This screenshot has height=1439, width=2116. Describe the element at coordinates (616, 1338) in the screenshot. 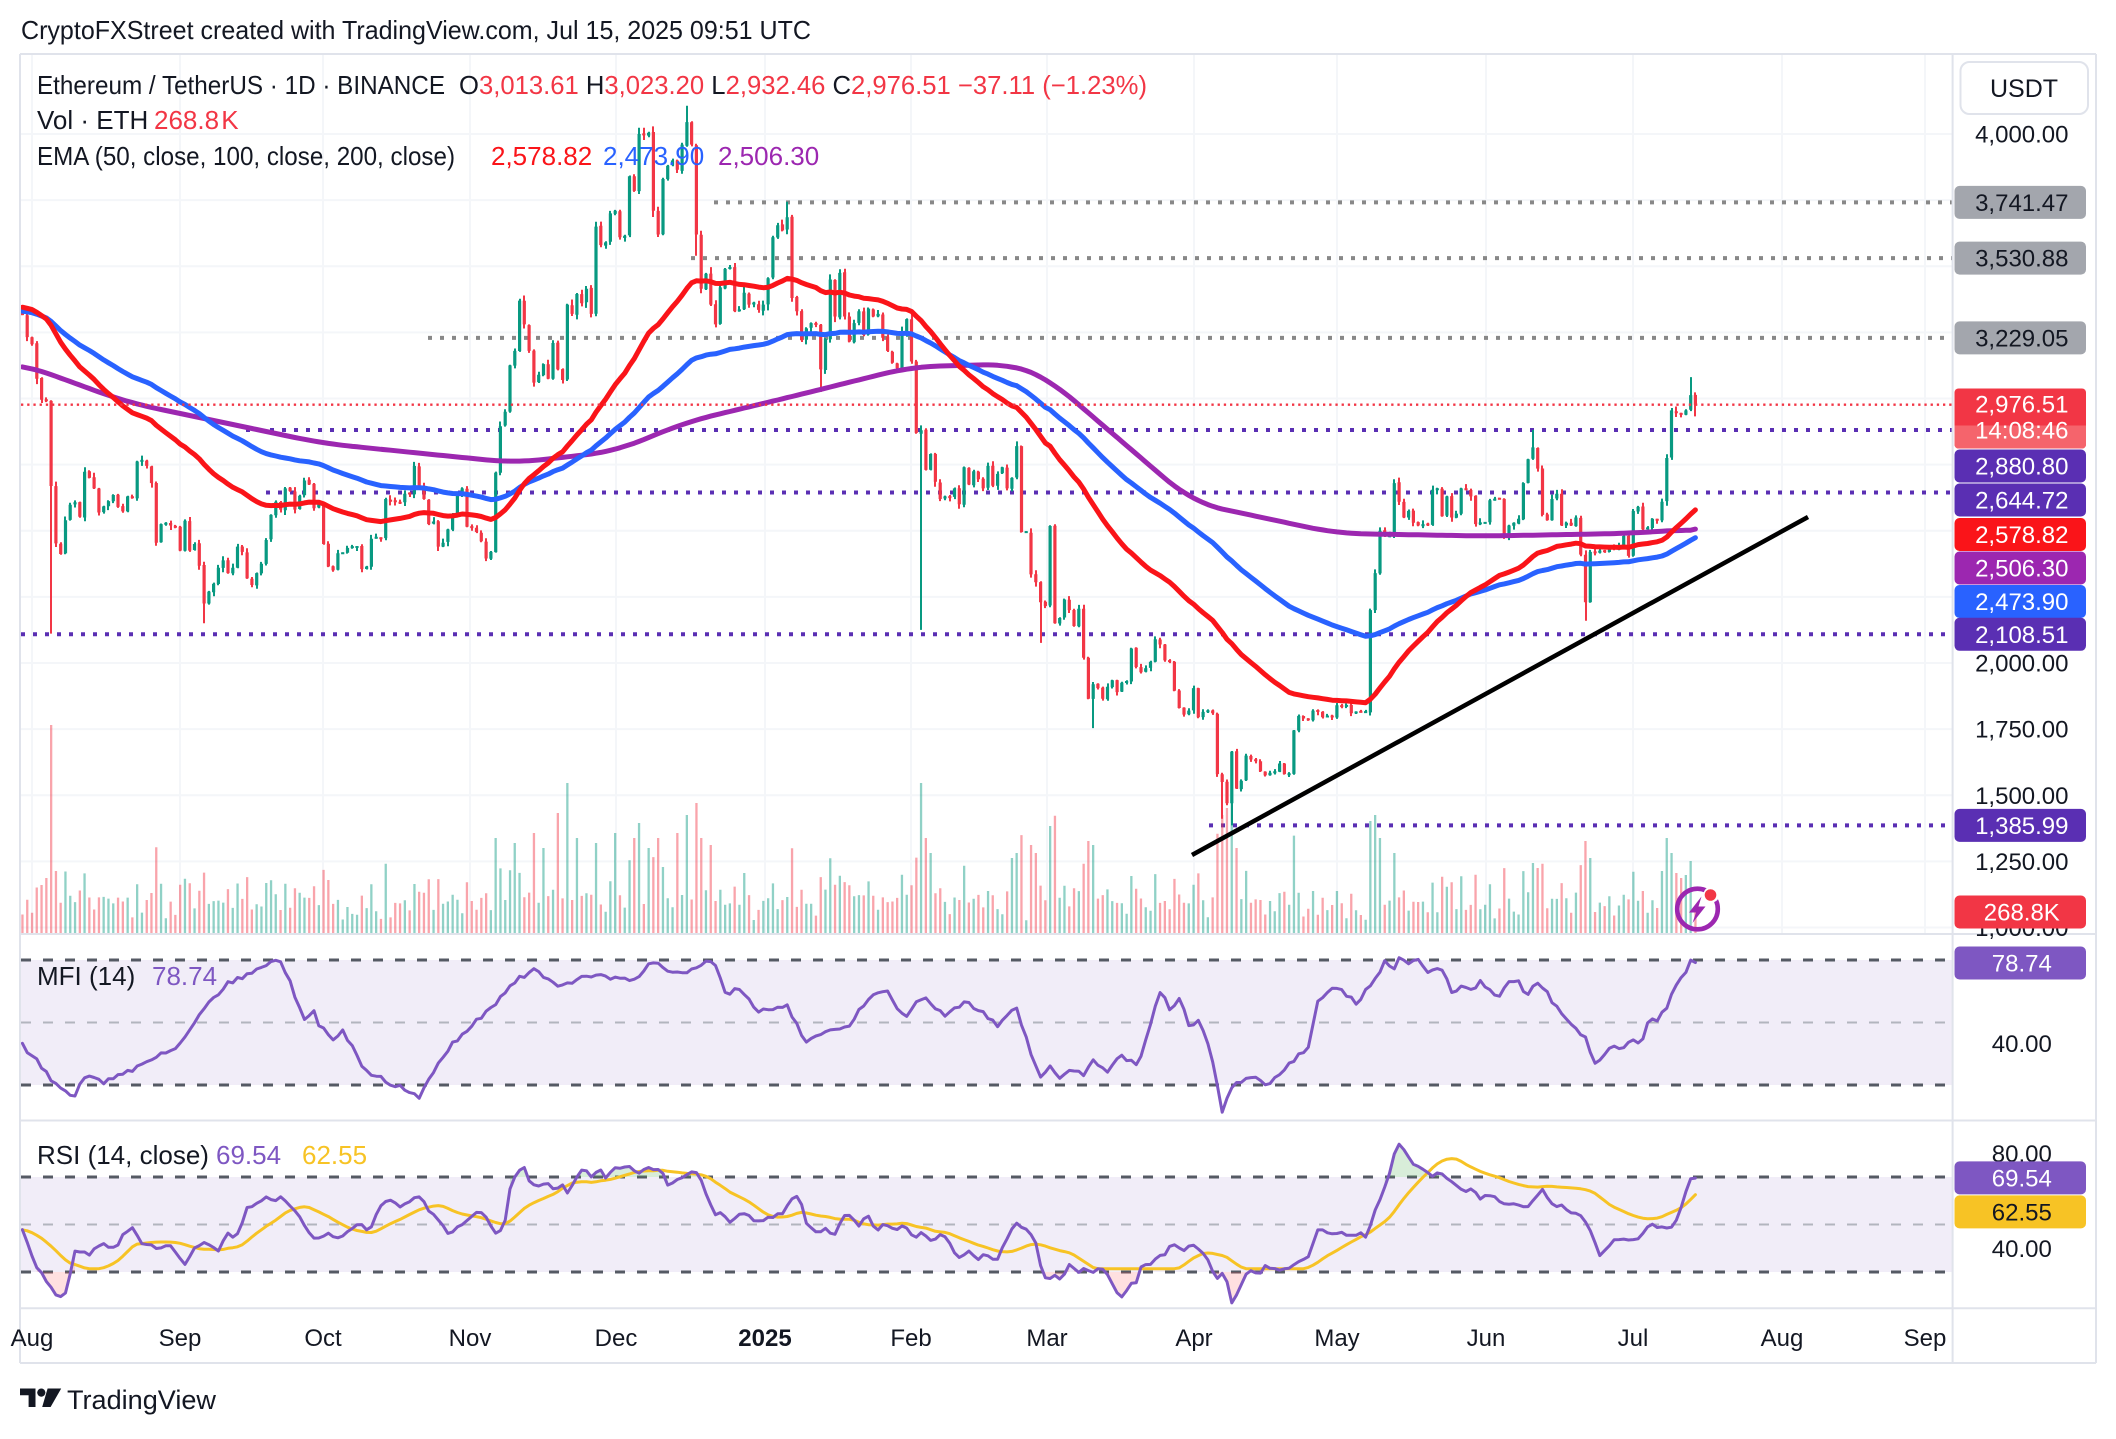

I see `svg-text: Dec` at that location.